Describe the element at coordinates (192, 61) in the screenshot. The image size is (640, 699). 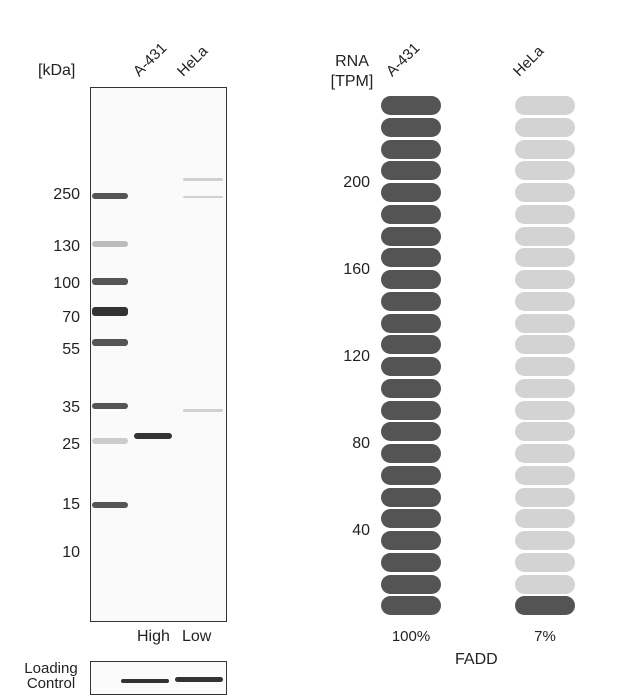
I see `lane-label-hela: HeLa` at that location.